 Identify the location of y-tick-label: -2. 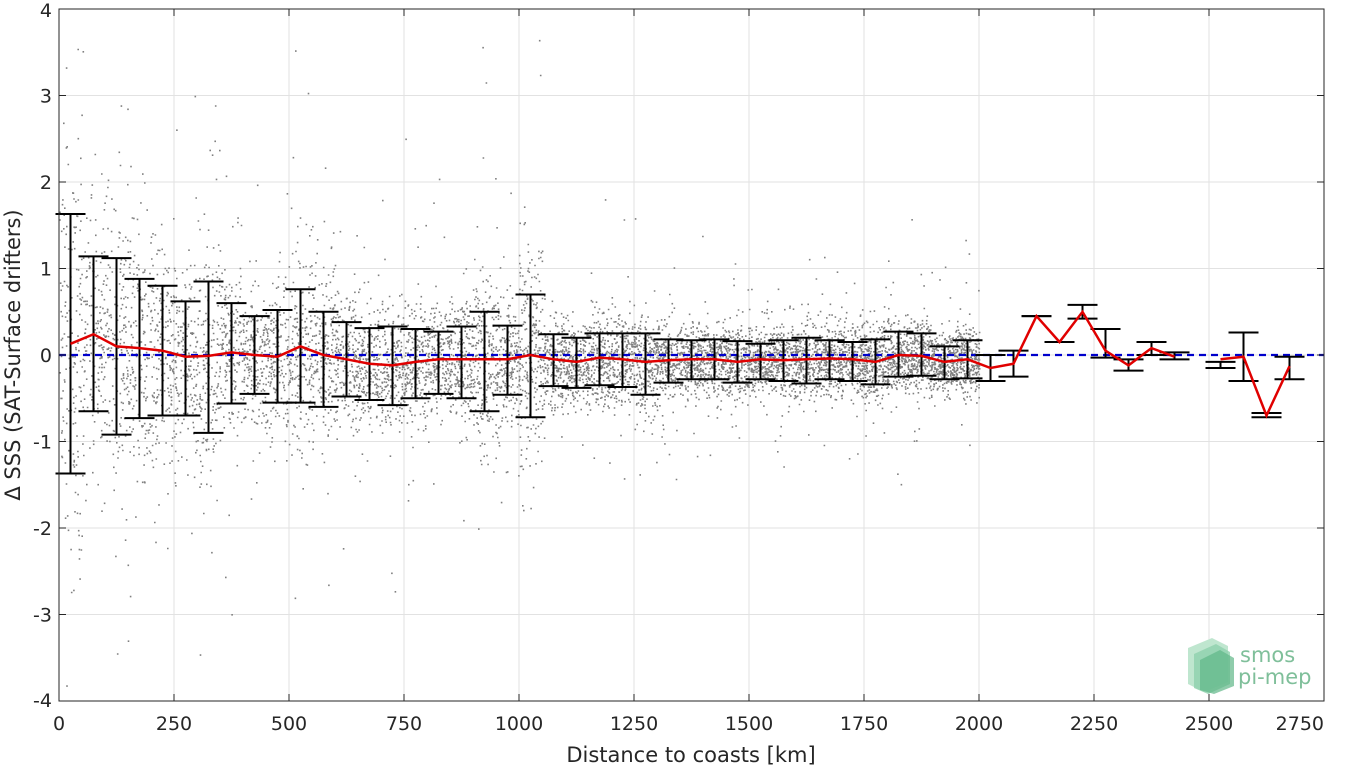
(42, 529).